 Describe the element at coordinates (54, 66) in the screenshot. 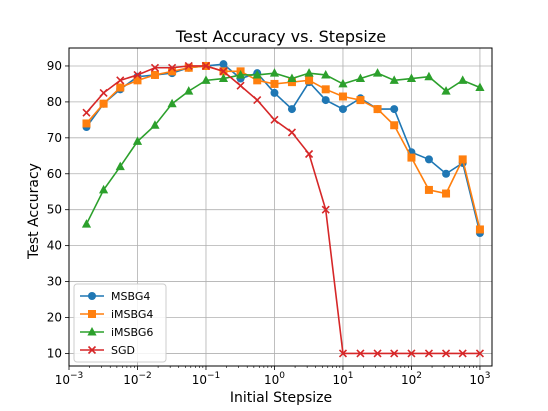

I see `y-tick-label: 90` at that location.